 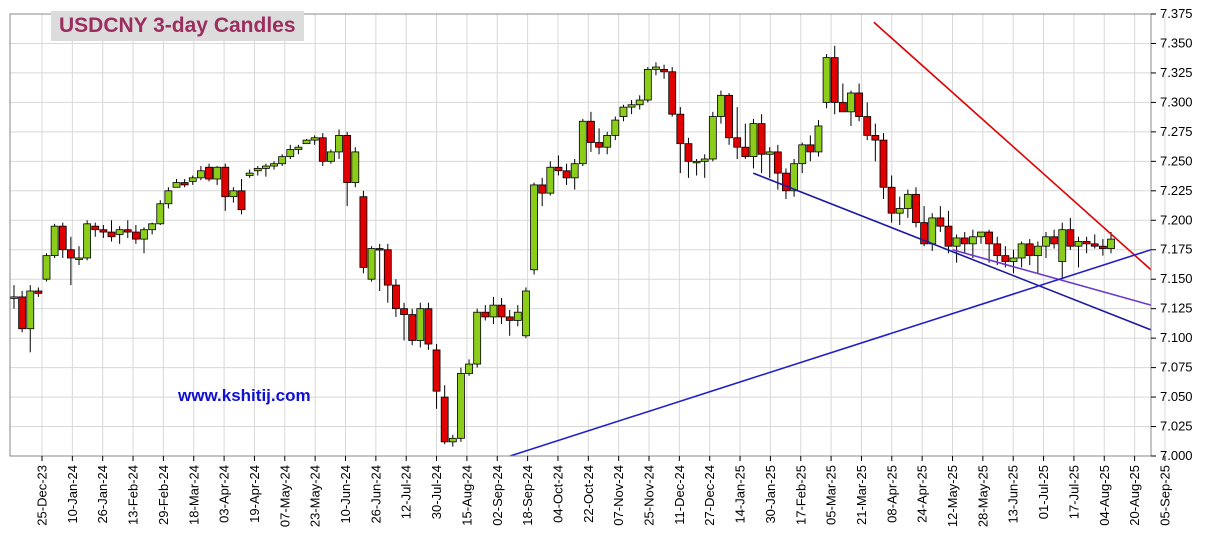 What do you see at coordinates (244, 395) in the screenshot?
I see `watermark-link: www.kshitij.com` at bounding box center [244, 395].